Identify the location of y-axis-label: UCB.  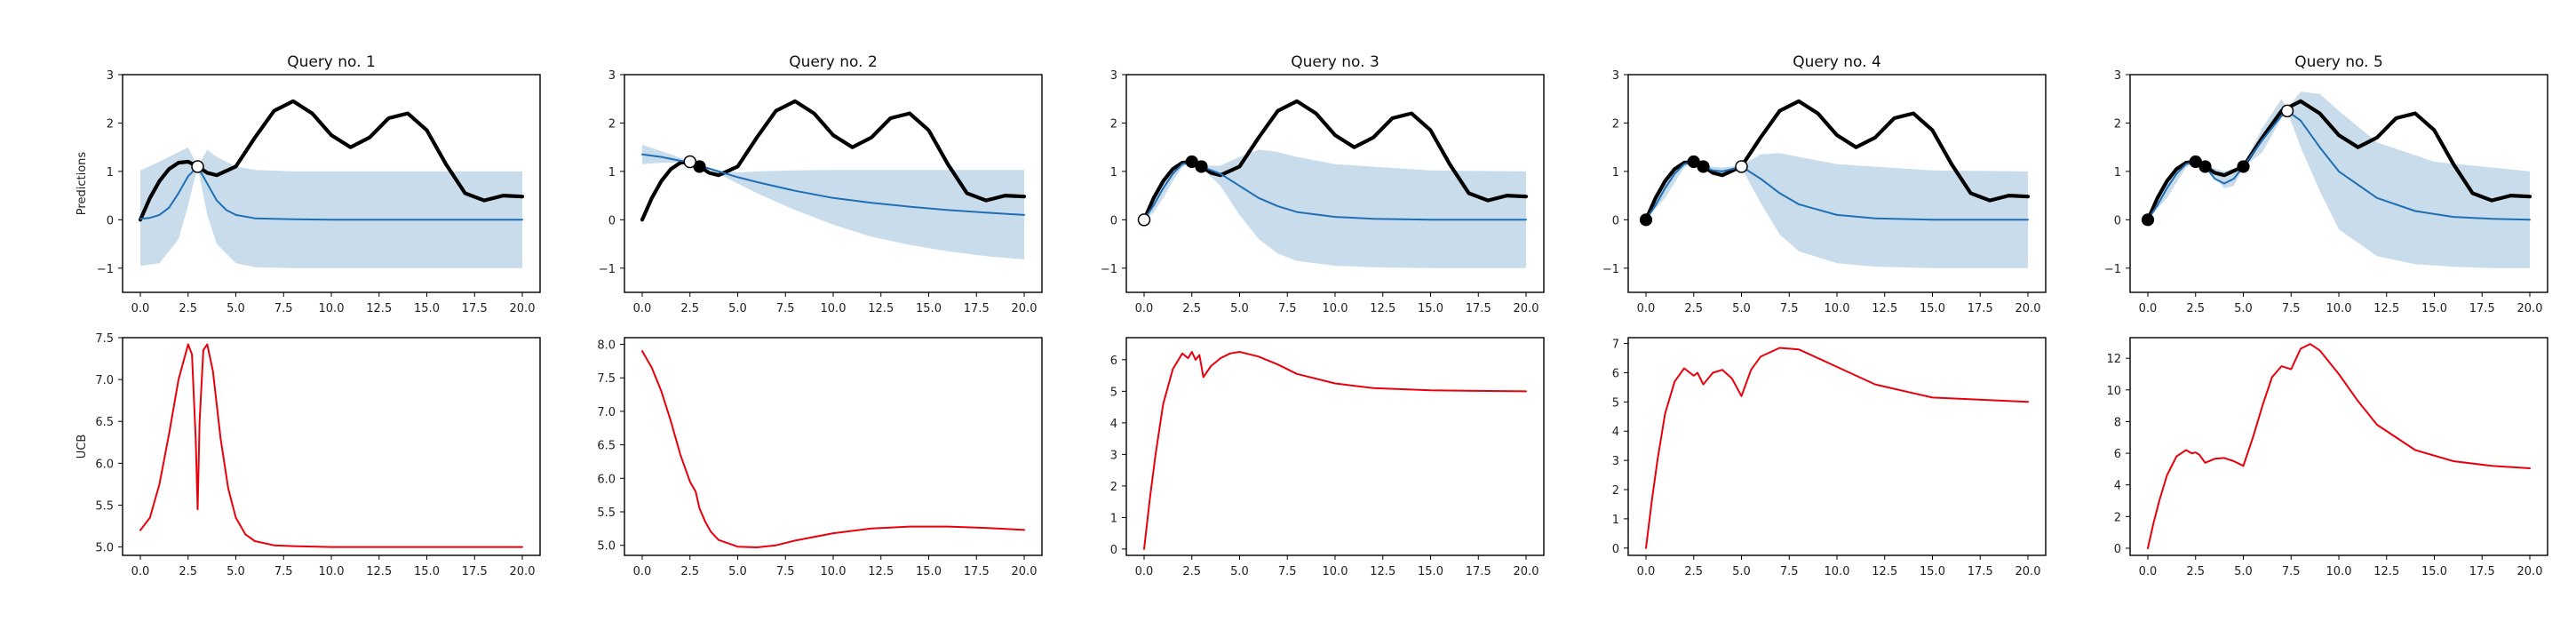
(82, 447).